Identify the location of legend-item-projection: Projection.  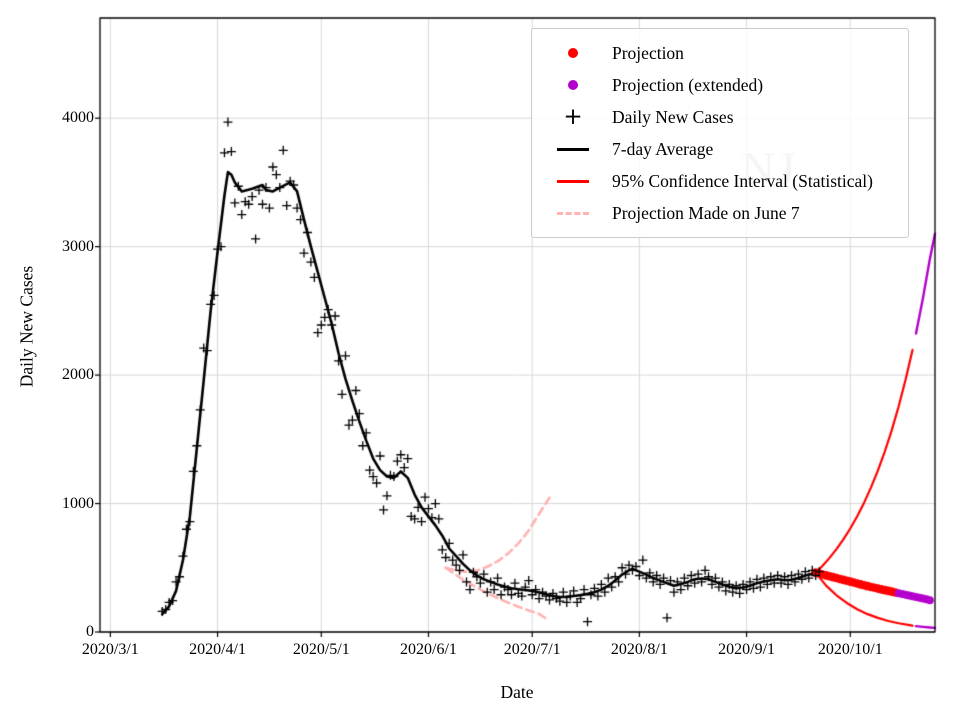
(723, 53).